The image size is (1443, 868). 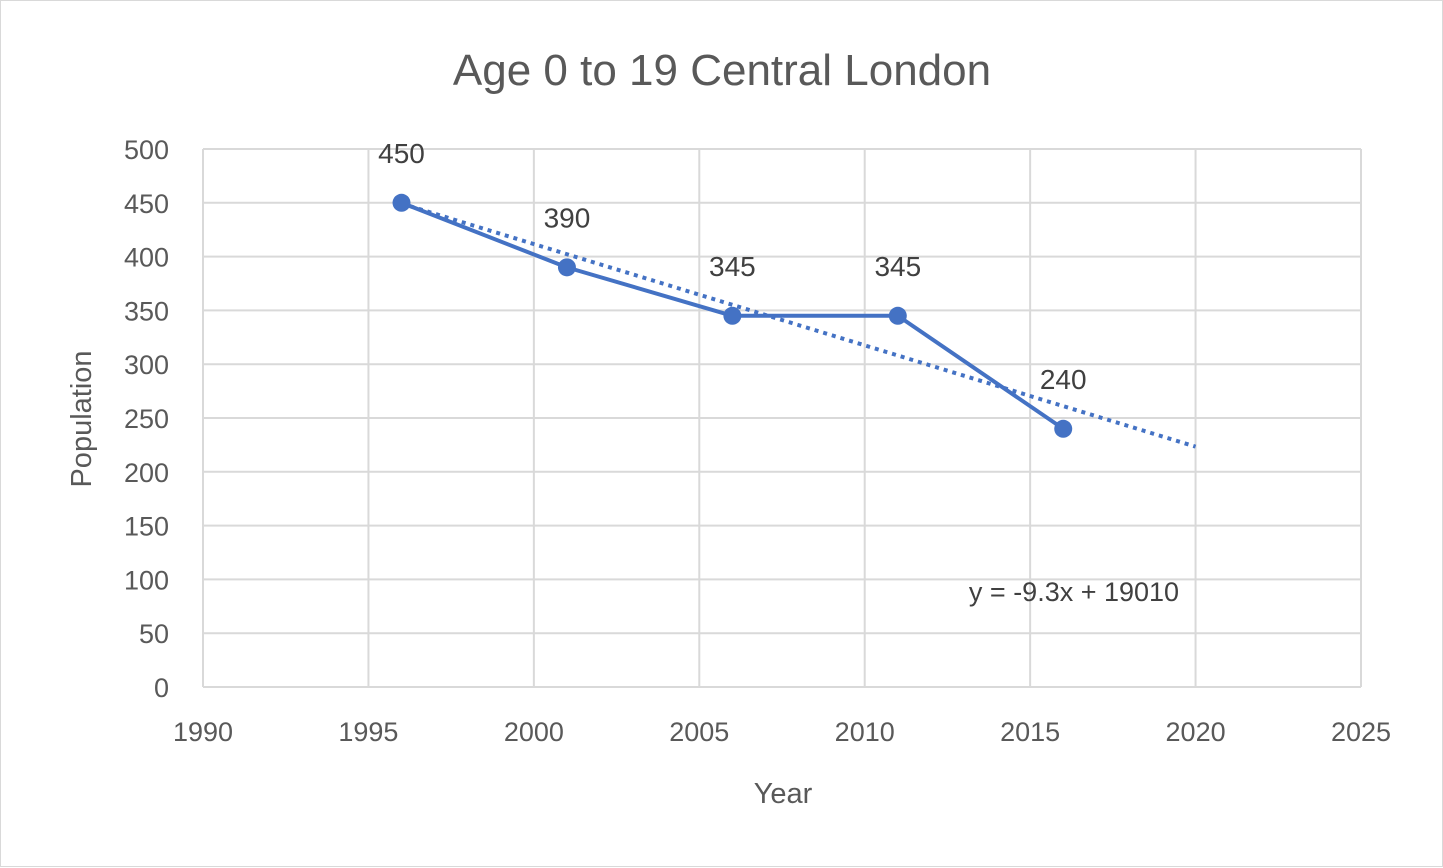 I want to click on data-label: 390, so click(x=567, y=217).